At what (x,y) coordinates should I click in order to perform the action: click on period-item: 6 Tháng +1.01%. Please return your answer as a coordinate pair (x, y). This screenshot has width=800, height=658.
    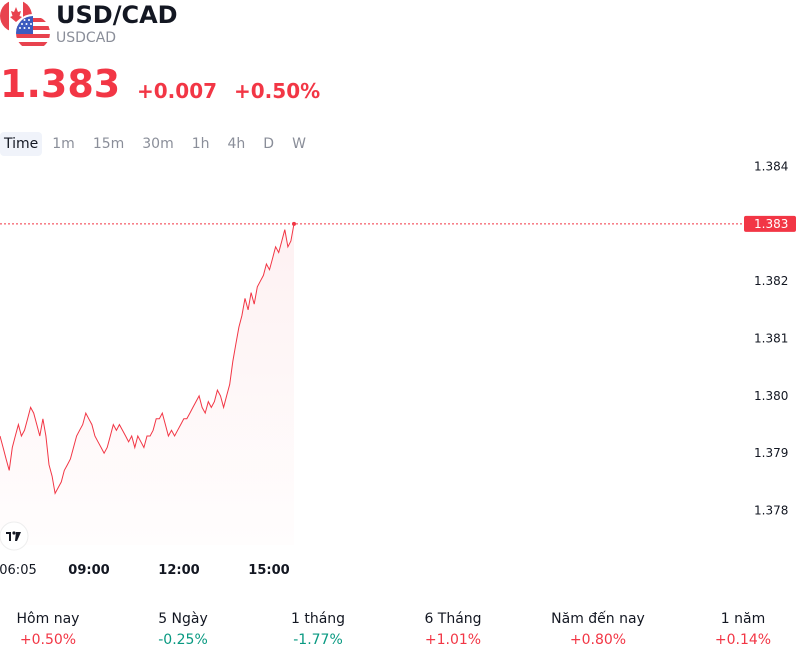
    Looking at the image, I should click on (453, 629).